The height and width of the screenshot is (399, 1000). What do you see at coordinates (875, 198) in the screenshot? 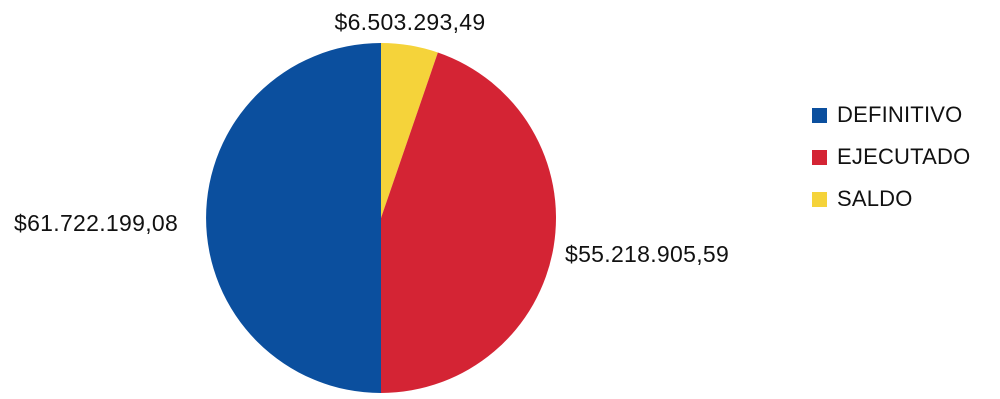
I see `legend-label-saldo: SALDO` at bounding box center [875, 198].